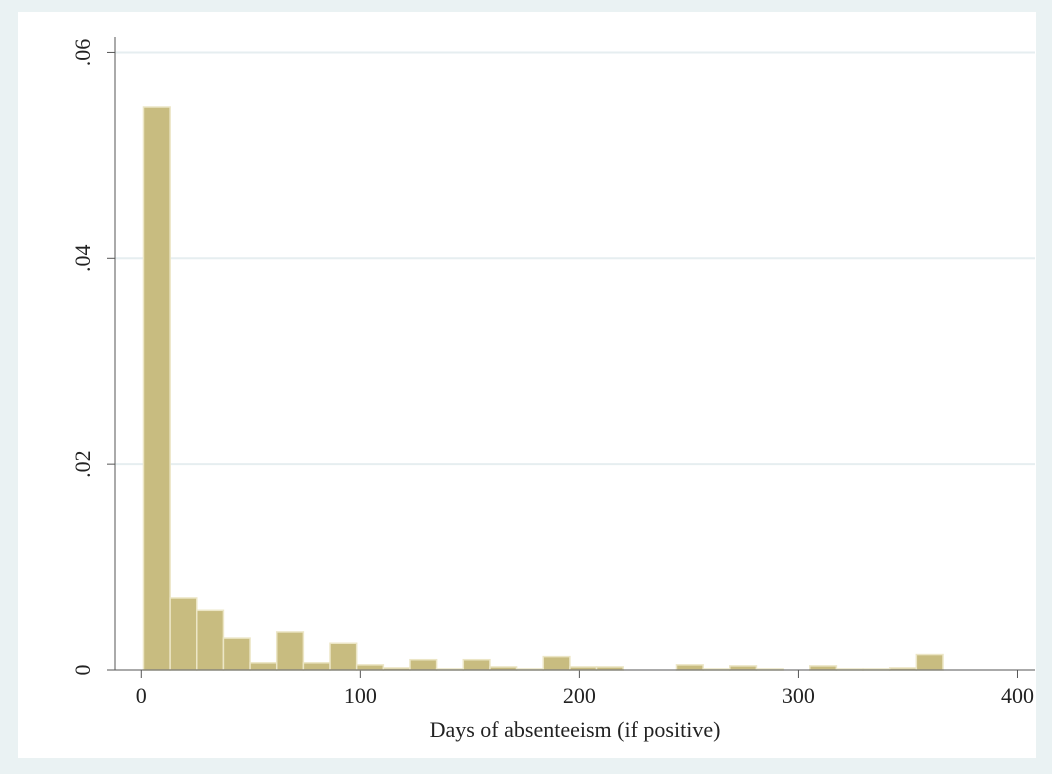 This screenshot has width=1052, height=774. What do you see at coordinates (575, 729) in the screenshot?
I see `x-axis-label: Days of absenteeism (if positive)` at bounding box center [575, 729].